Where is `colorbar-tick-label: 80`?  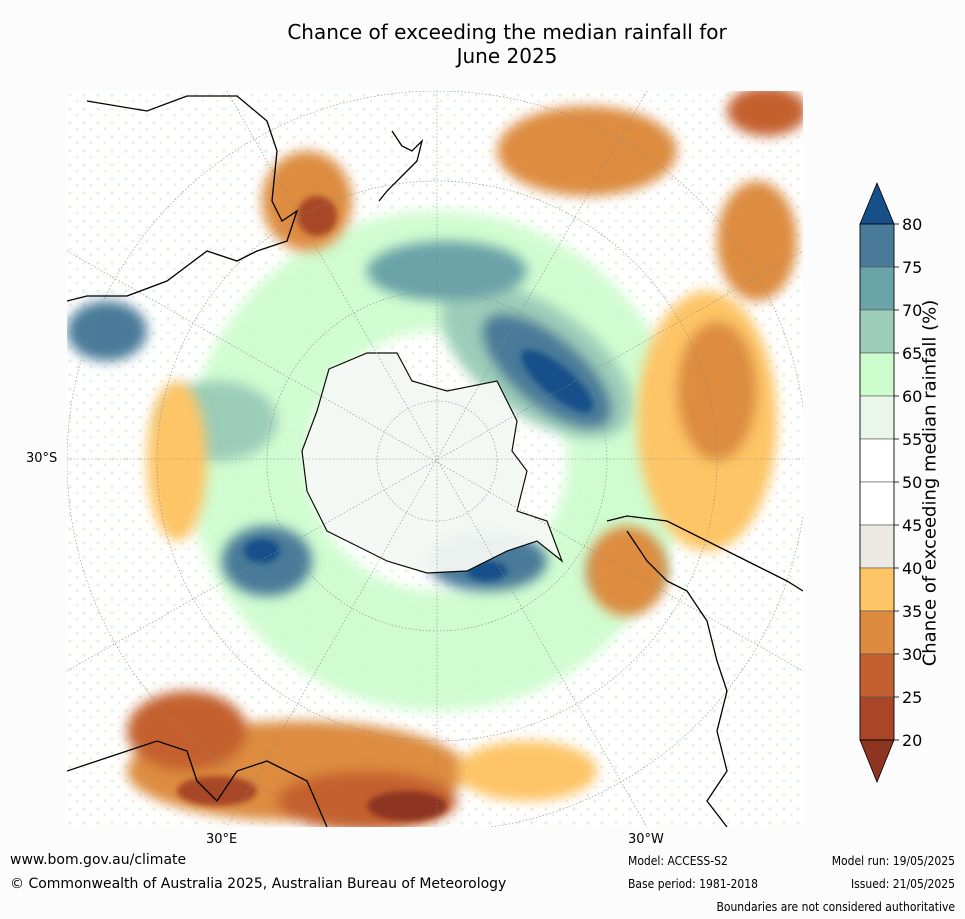 colorbar-tick-label: 80 is located at coordinates (912, 224).